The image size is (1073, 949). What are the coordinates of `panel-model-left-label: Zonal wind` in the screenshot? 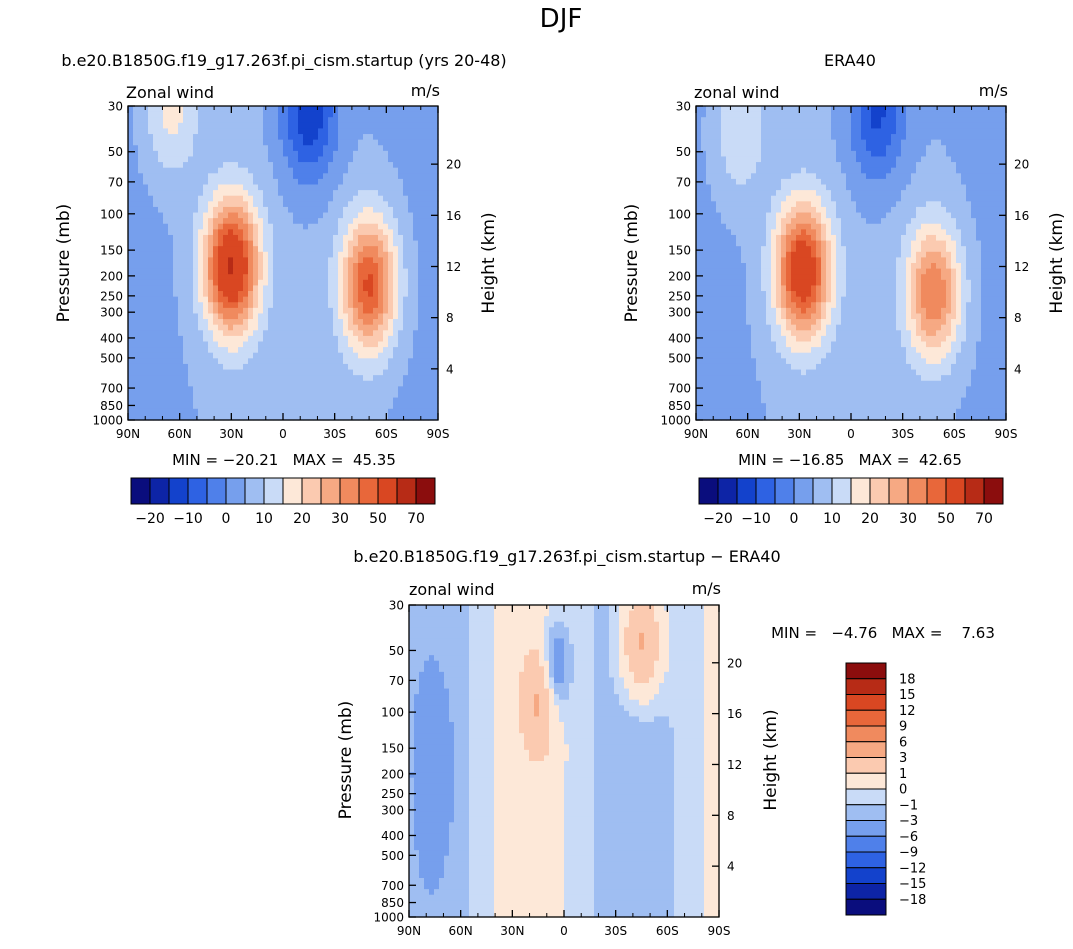 It's located at (170, 92).